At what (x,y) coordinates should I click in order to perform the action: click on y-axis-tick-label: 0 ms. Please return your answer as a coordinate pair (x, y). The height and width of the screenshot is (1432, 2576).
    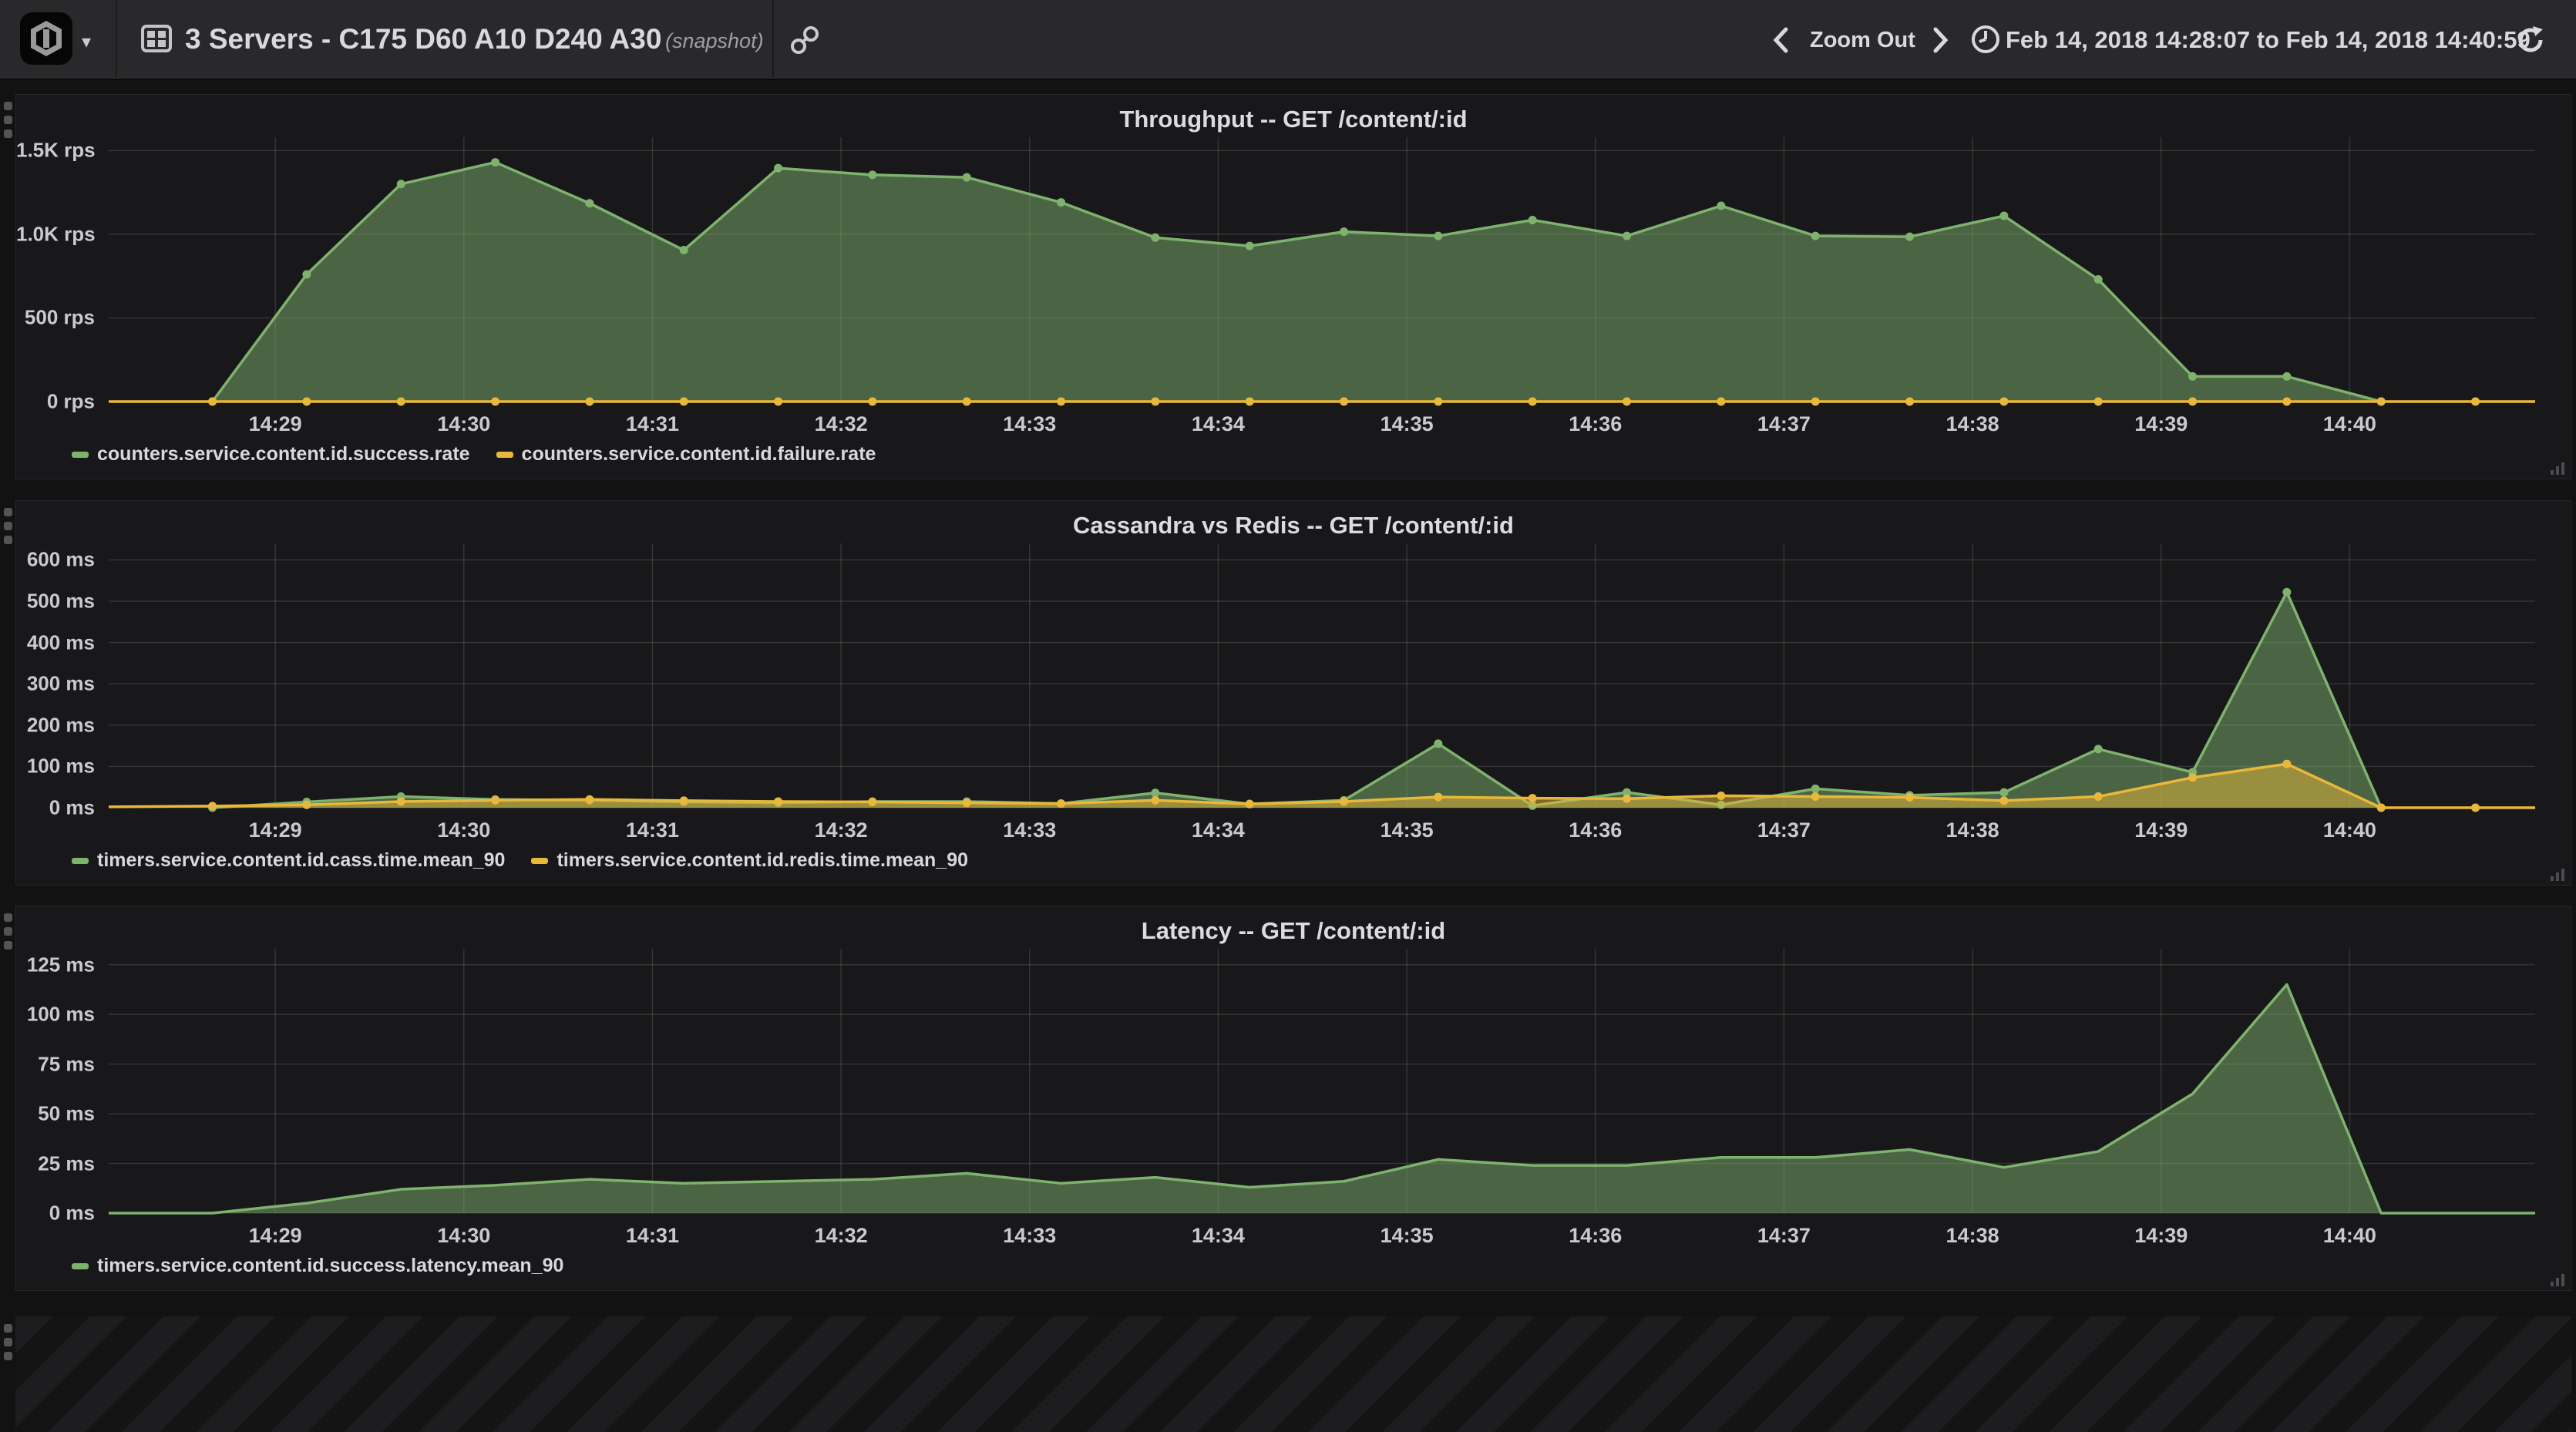
    Looking at the image, I should click on (72, 807).